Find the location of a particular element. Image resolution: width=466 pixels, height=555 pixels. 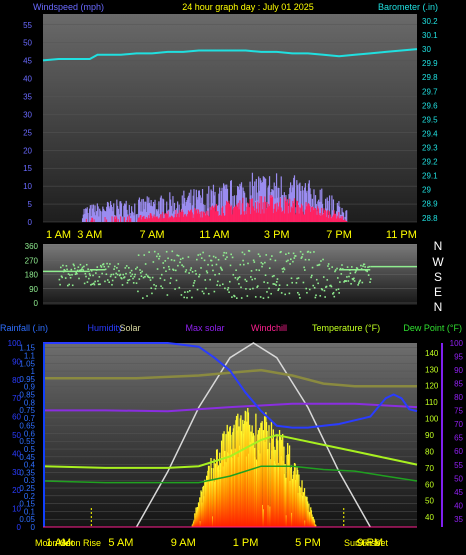

rainfall-tick-label: 0.25 is located at coordinates (27, 488).